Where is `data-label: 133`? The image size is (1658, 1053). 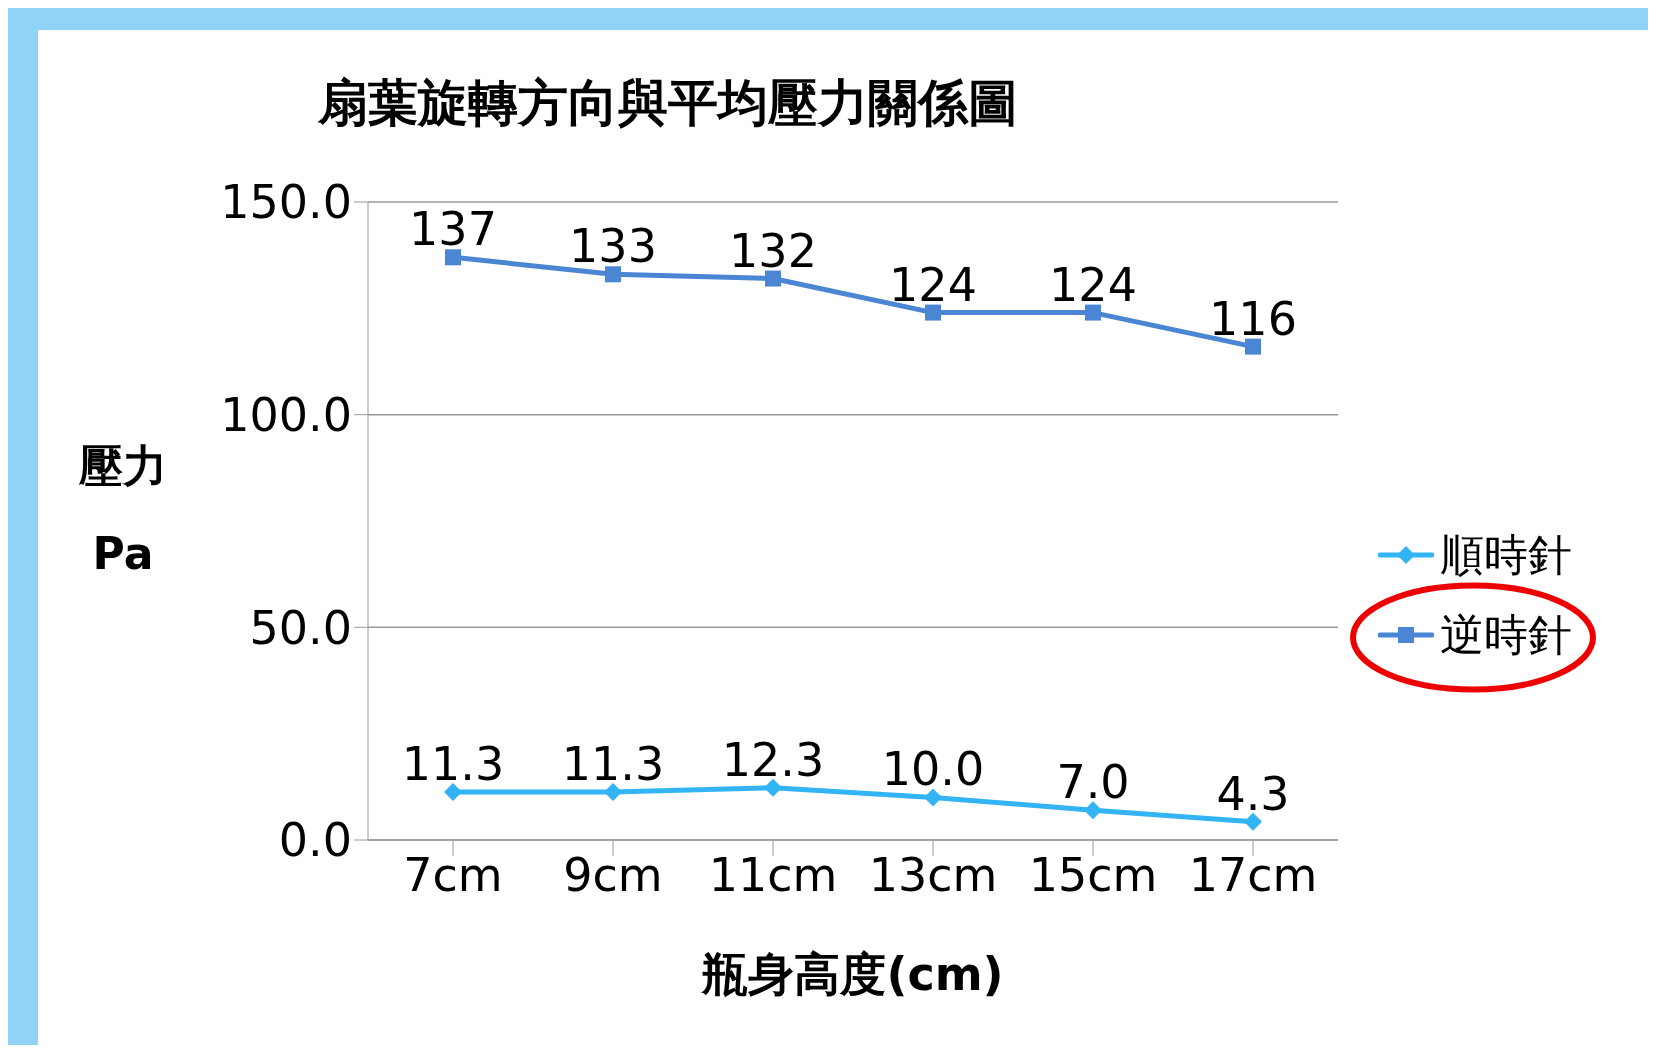 data-label: 133 is located at coordinates (613, 246).